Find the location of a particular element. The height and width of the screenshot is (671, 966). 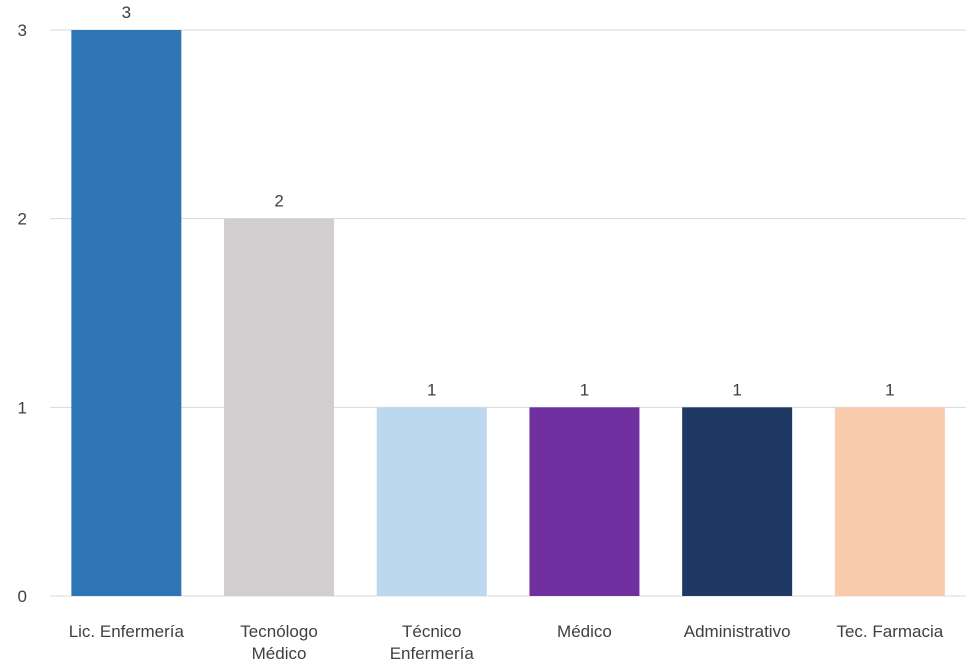

x-category-label: Tecnólogo Médico is located at coordinates (279, 642).